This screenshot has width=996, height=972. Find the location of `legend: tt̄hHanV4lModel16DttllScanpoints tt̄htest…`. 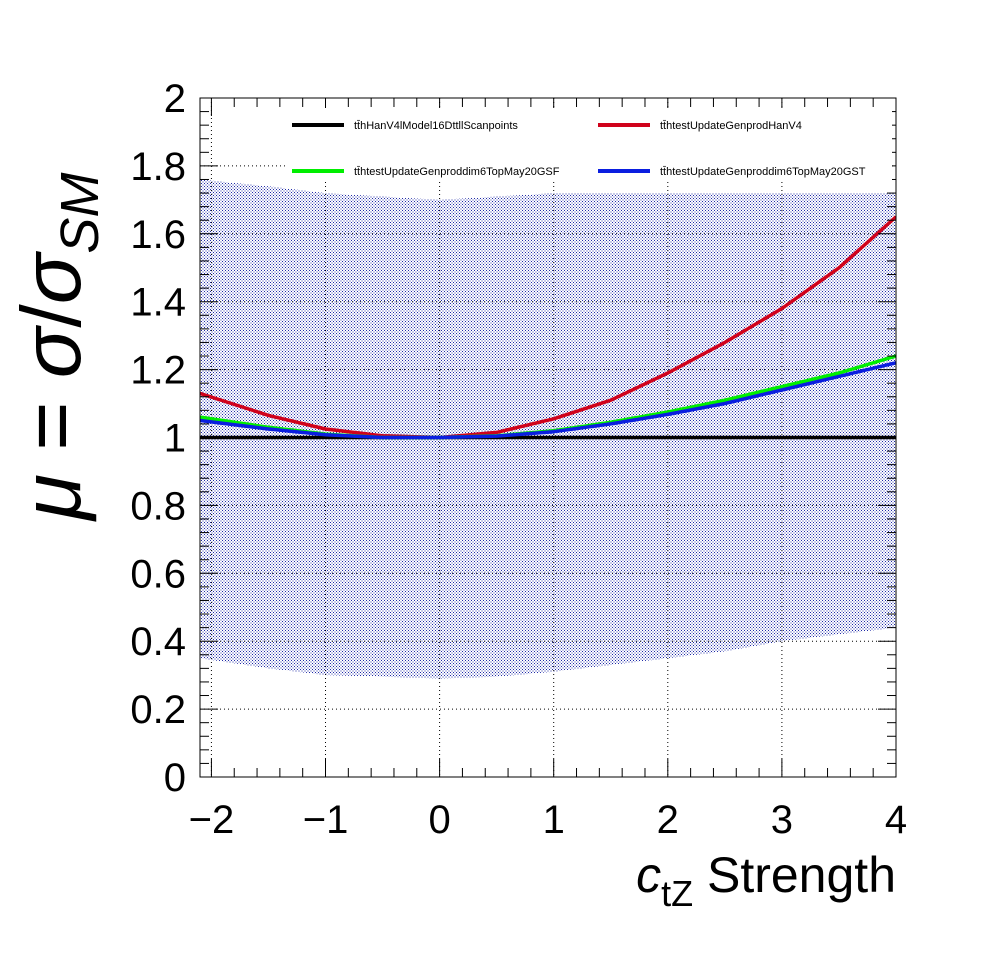

legend: tt̄hHanV4lModel16DttllScanpoints tt̄htest… is located at coordinates (588, 145).